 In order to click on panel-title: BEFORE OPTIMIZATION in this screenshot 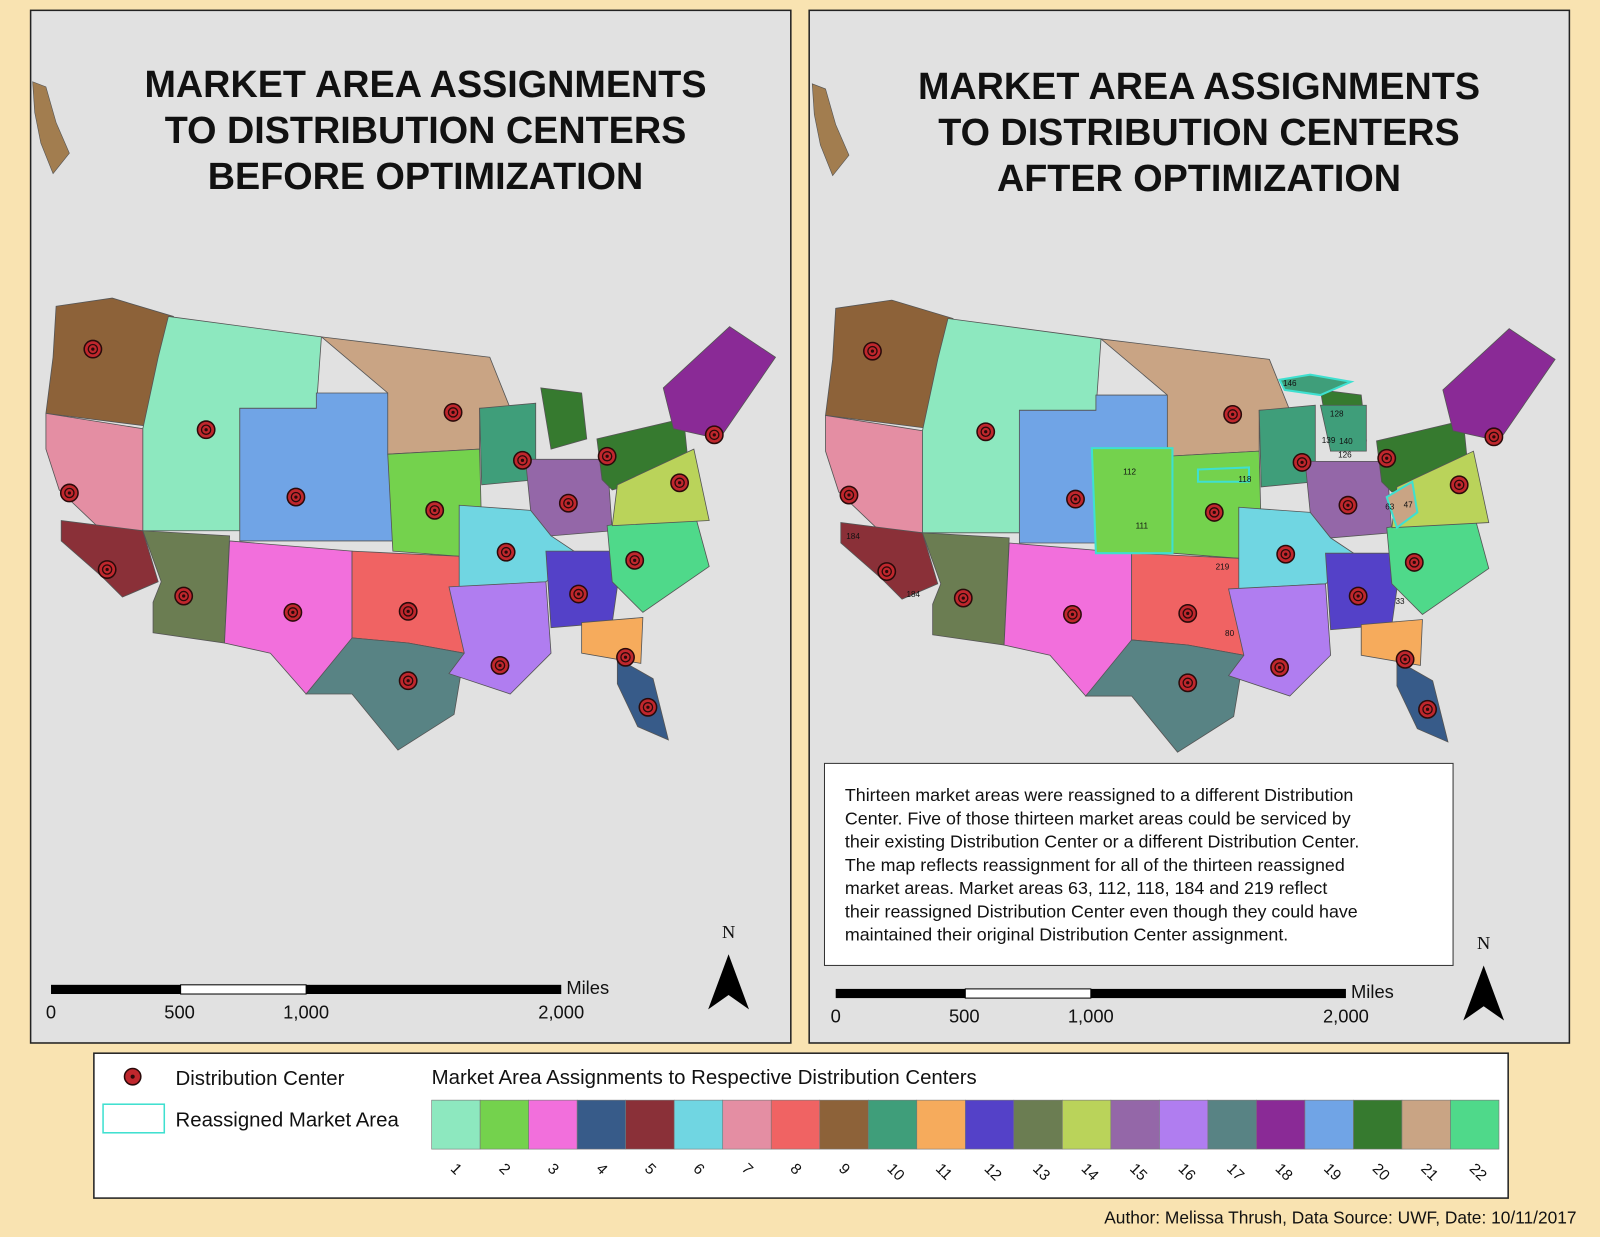, I will do `click(426, 176)`.